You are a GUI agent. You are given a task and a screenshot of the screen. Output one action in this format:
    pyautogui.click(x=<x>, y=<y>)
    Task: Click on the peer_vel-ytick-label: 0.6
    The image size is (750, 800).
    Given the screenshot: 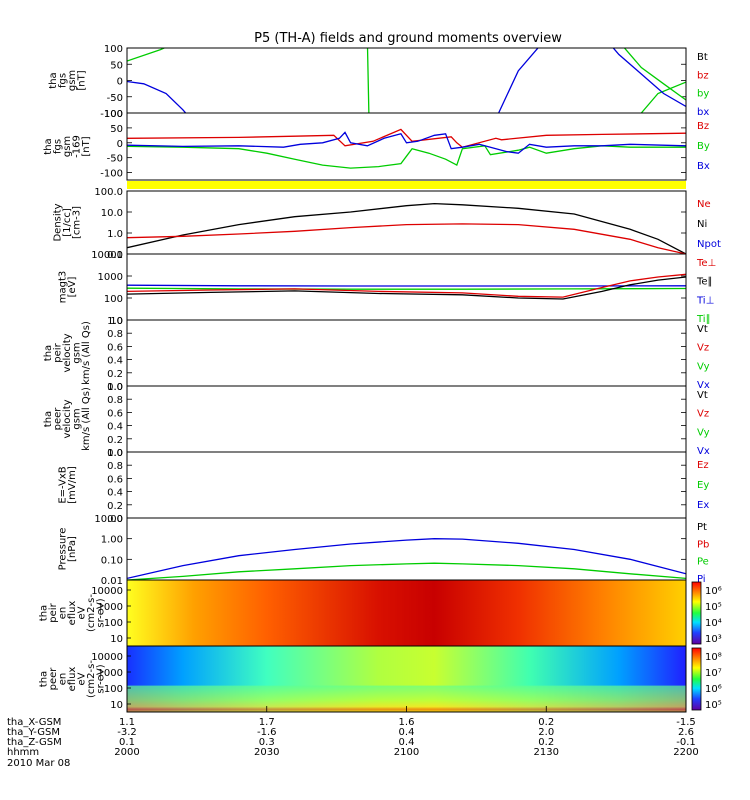 What is the action you would take?
    pyautogui.click(x=115, y=413)
    